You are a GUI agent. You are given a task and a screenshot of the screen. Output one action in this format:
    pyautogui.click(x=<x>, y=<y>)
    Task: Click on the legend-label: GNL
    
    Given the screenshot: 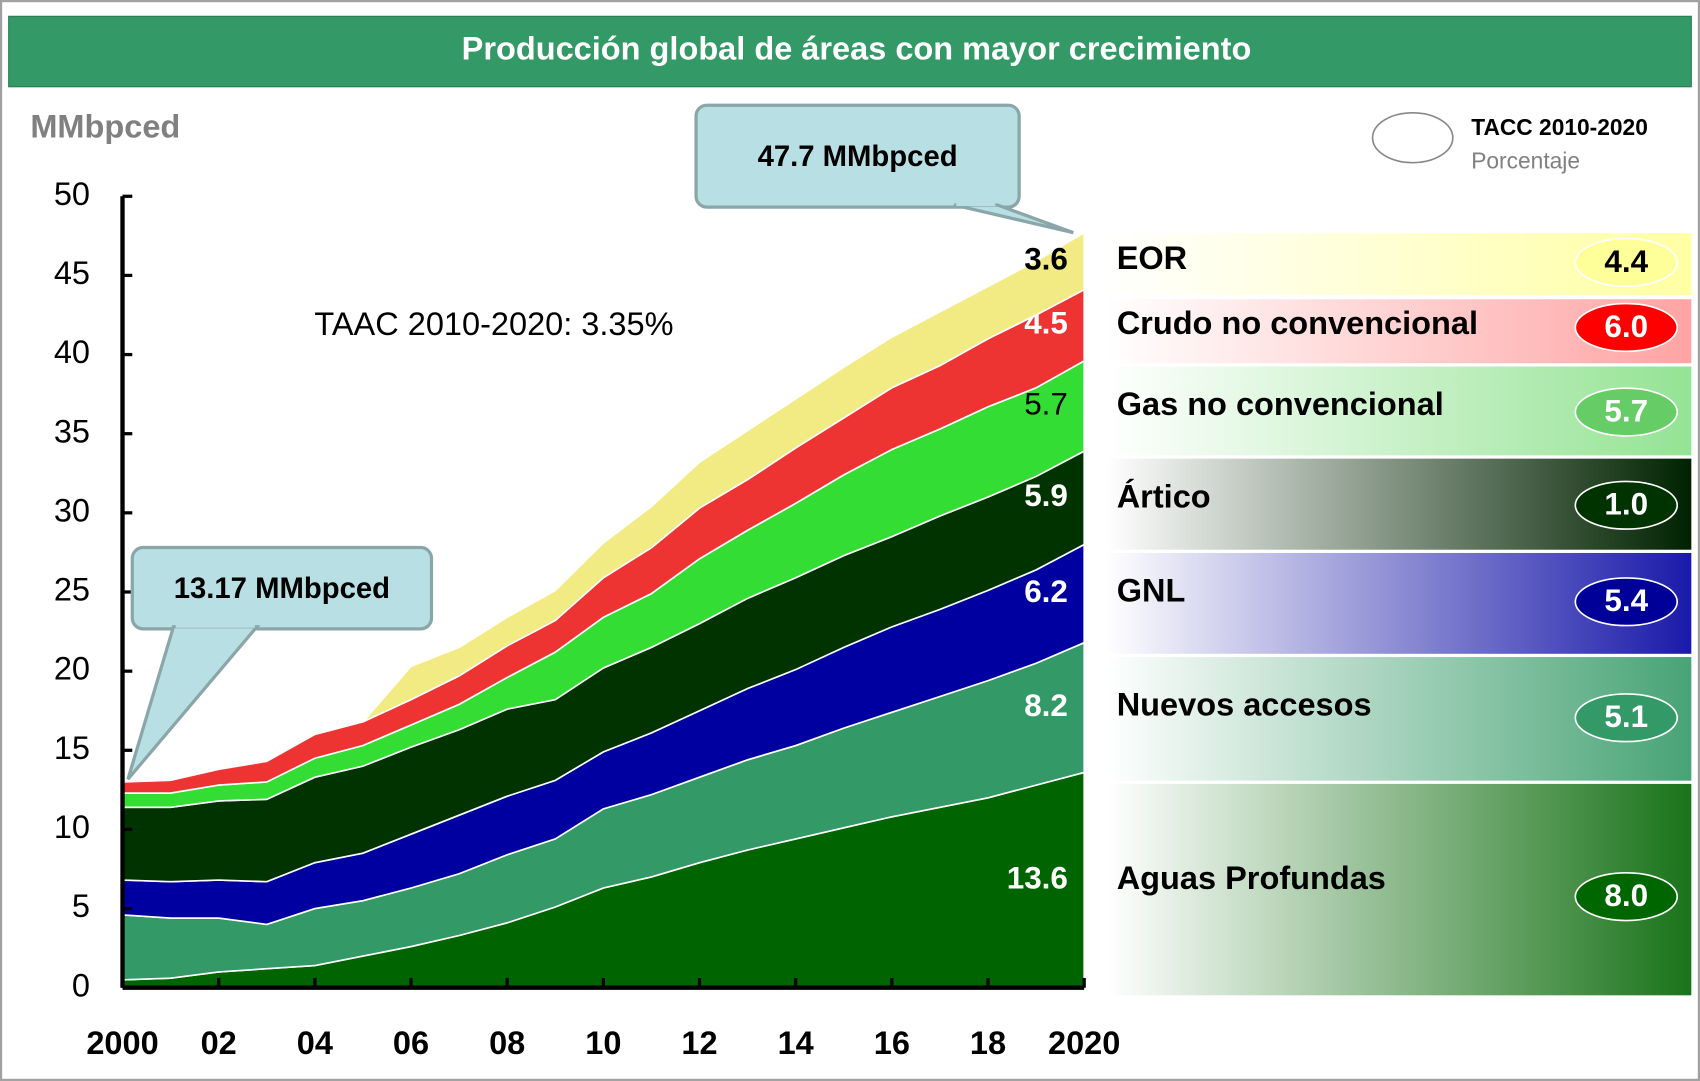 What is the action you would take?
    pyautogui.click(x=1151, y=591)
    